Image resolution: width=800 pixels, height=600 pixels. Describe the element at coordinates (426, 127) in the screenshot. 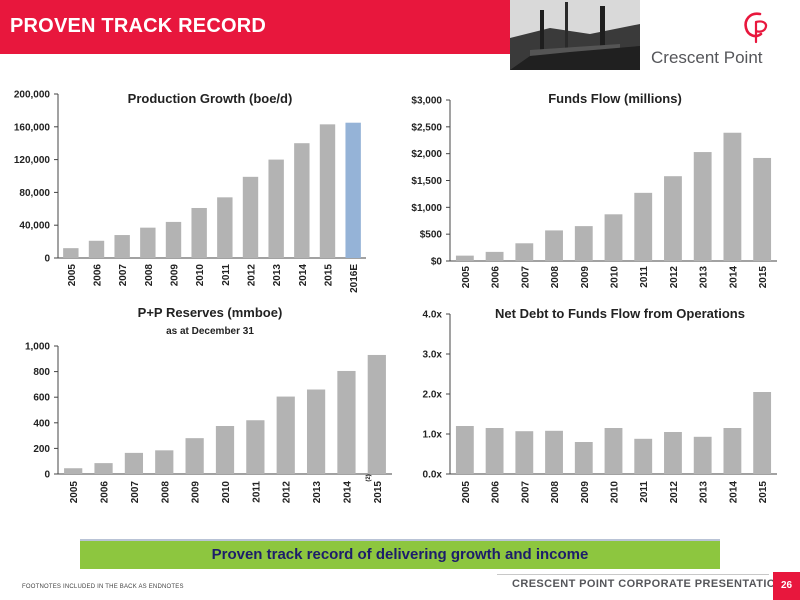

I see `y-tick-label: $2,500` at that location.